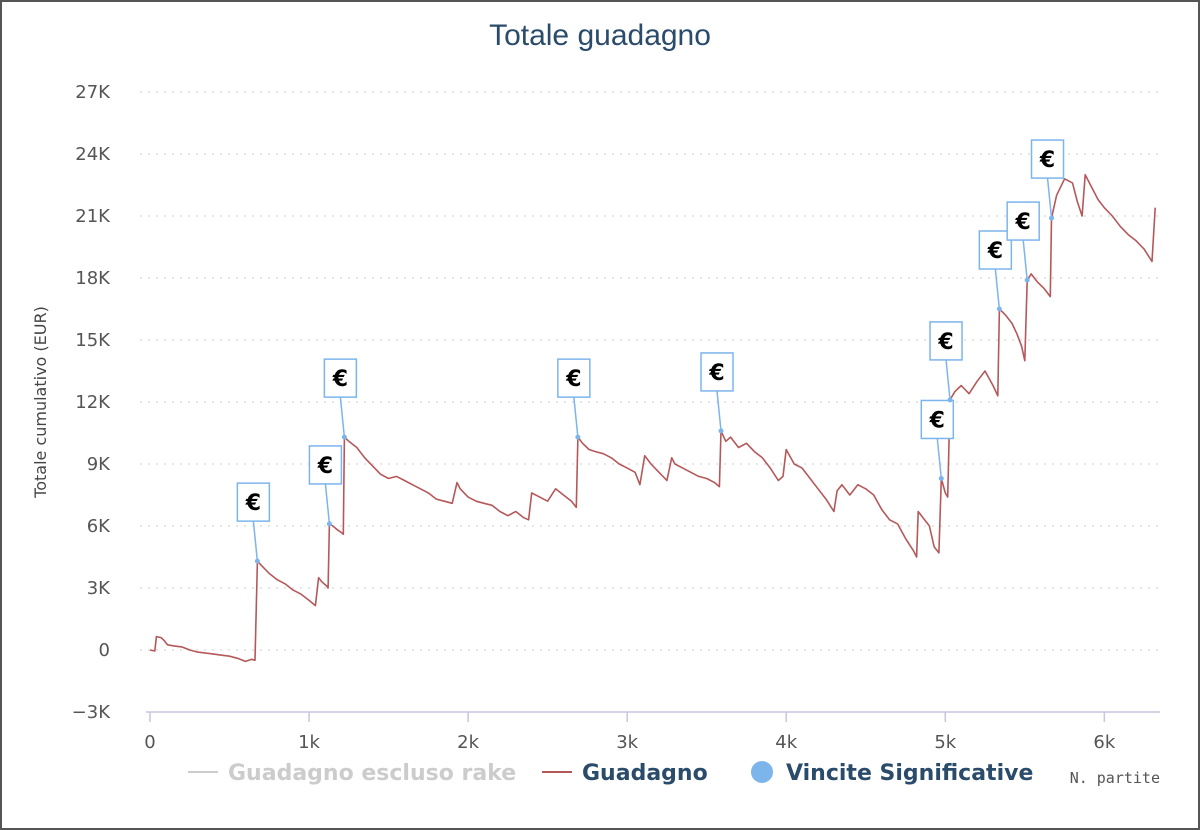 The width and height of the screenshot is (1200, 830). What do you see at coordinates (99, 588) in the screenshot?
I see `y-tick-label: 3K` at bounding box center [99, 588].